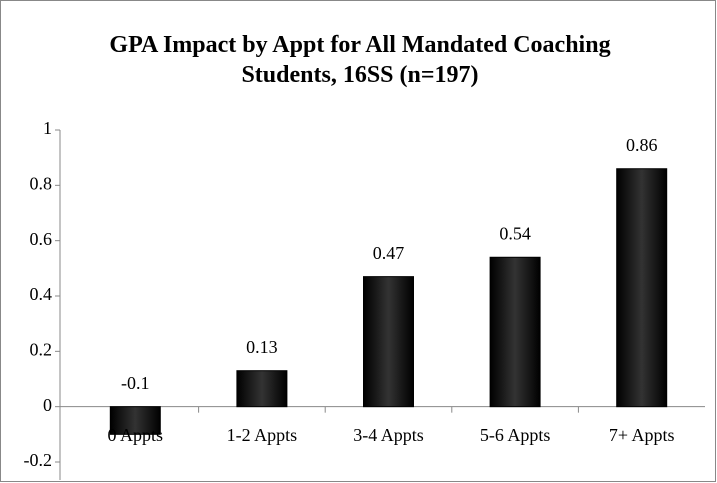  I want to click on y-tick-label: 0.2, so click(41, 349).